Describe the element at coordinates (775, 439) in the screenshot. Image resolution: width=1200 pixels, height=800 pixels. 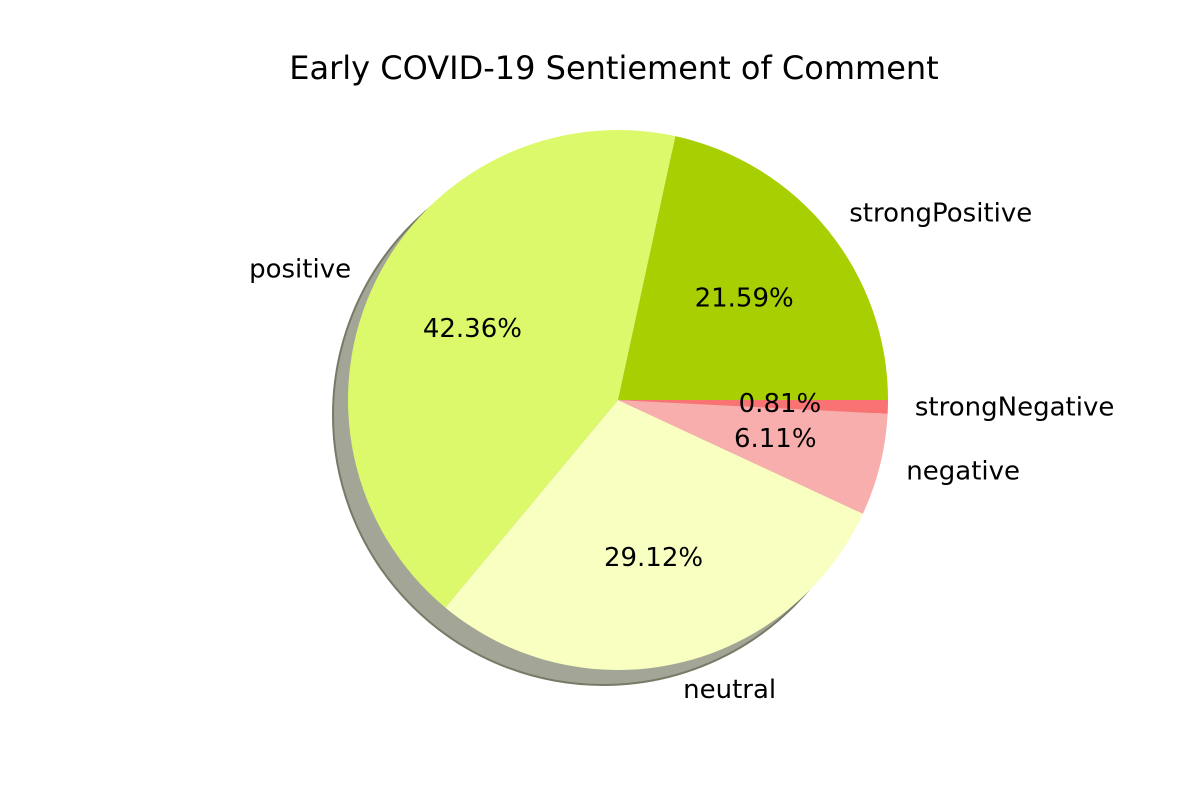
I see `percent-label-negative: 6.11%` at that location.